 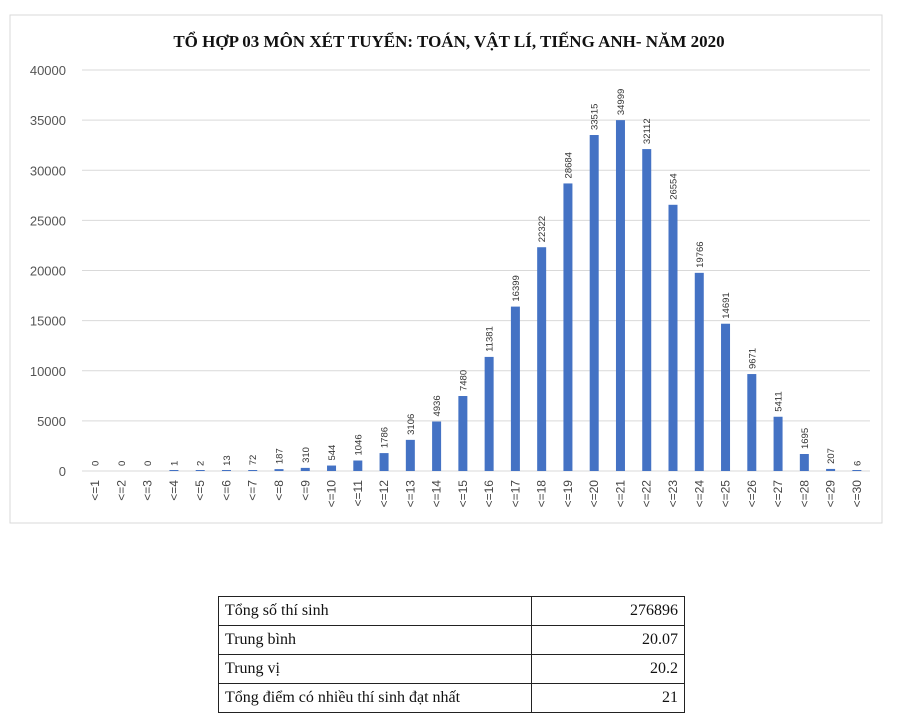 What do you see at coordinates (48, 120) in the screenshot?
I see `y-tick-label: 35000` at bounding box center [48, 120].